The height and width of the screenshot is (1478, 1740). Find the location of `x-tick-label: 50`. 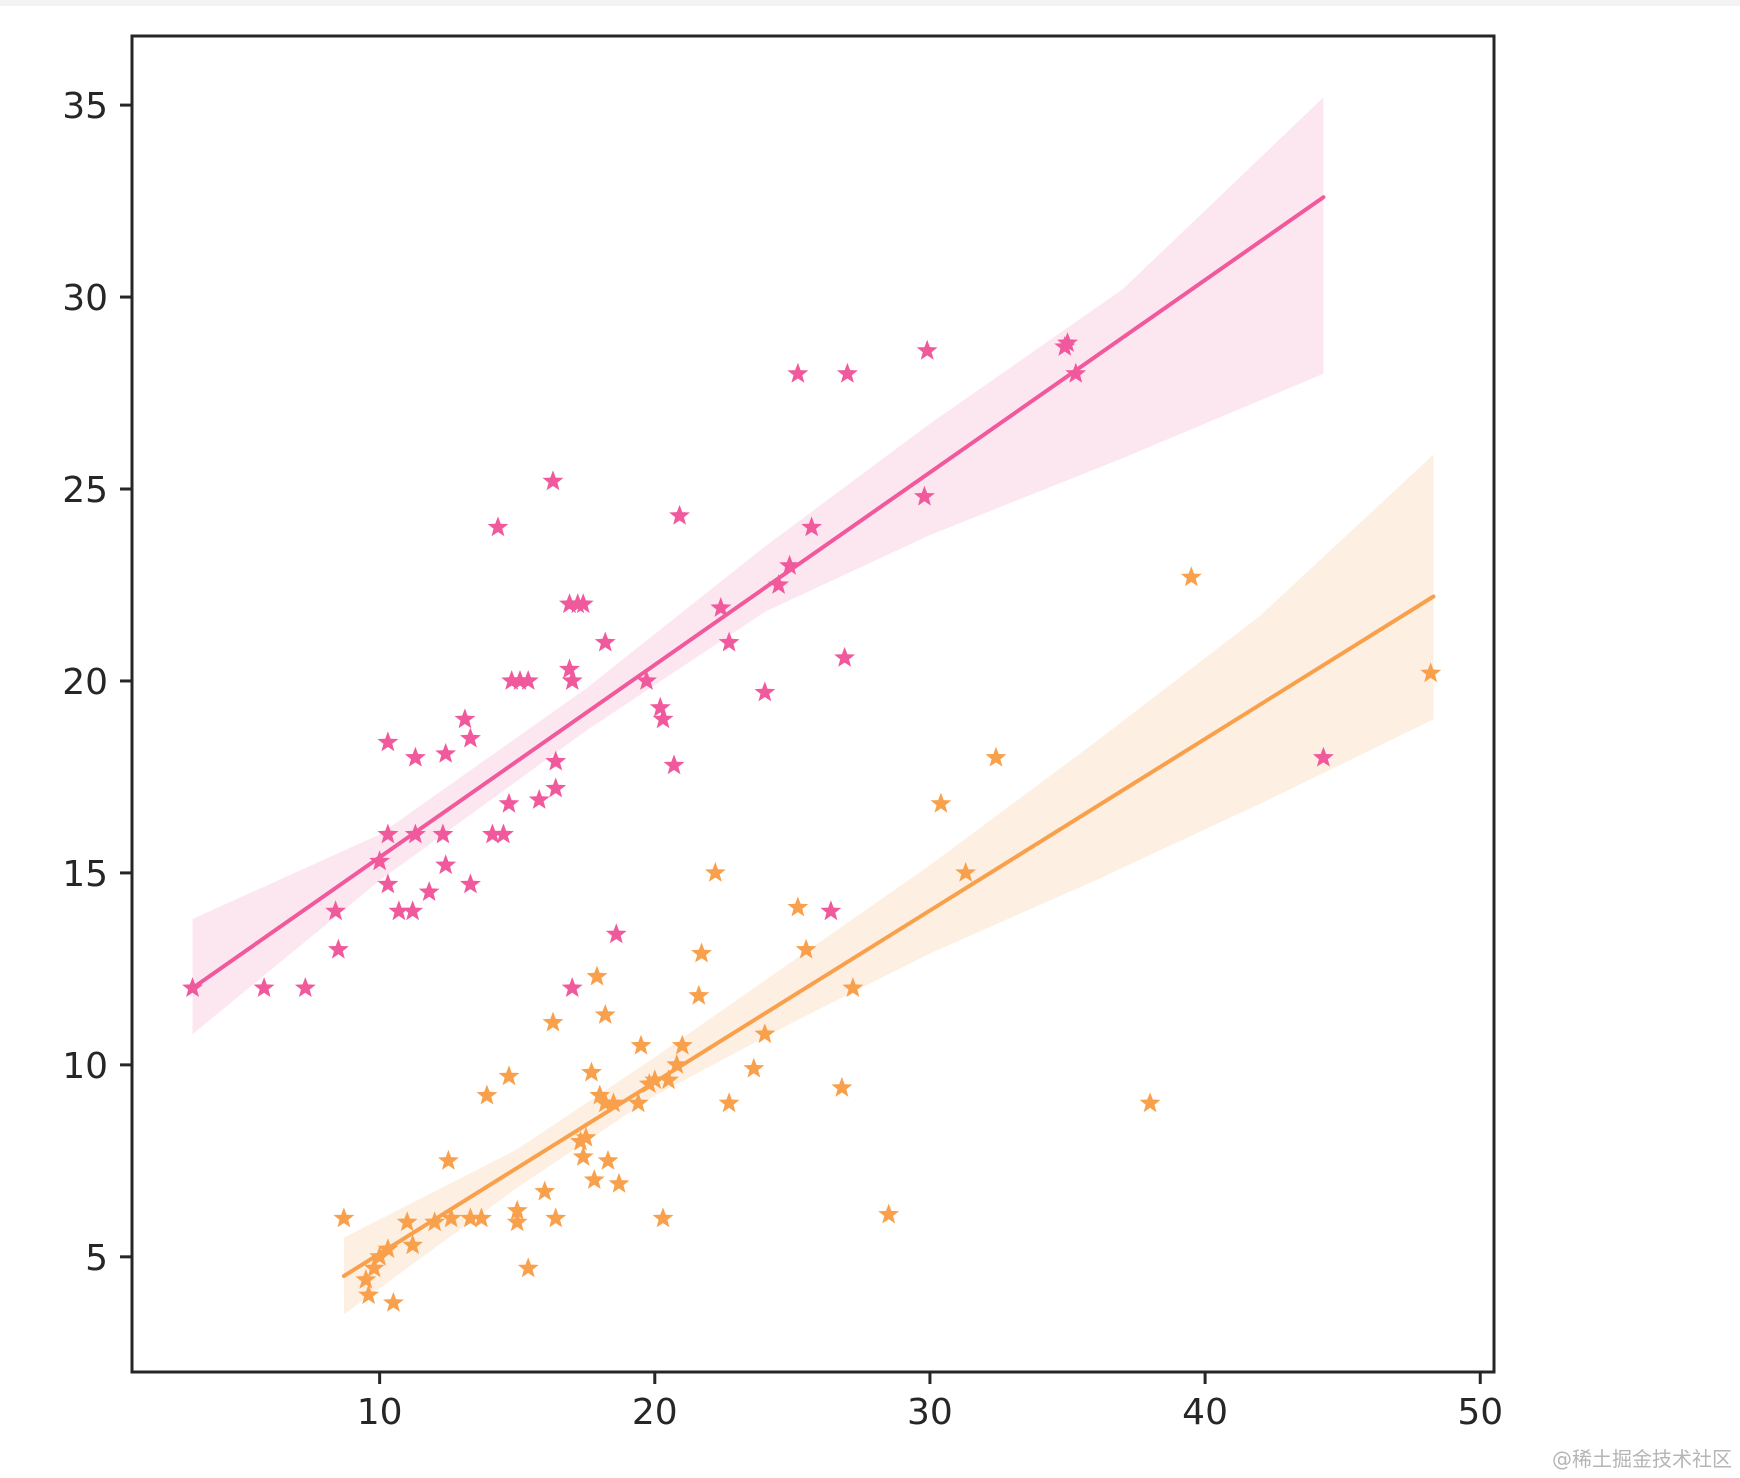

x-tick-label: 50 is located at coordinates (1480, 1412).